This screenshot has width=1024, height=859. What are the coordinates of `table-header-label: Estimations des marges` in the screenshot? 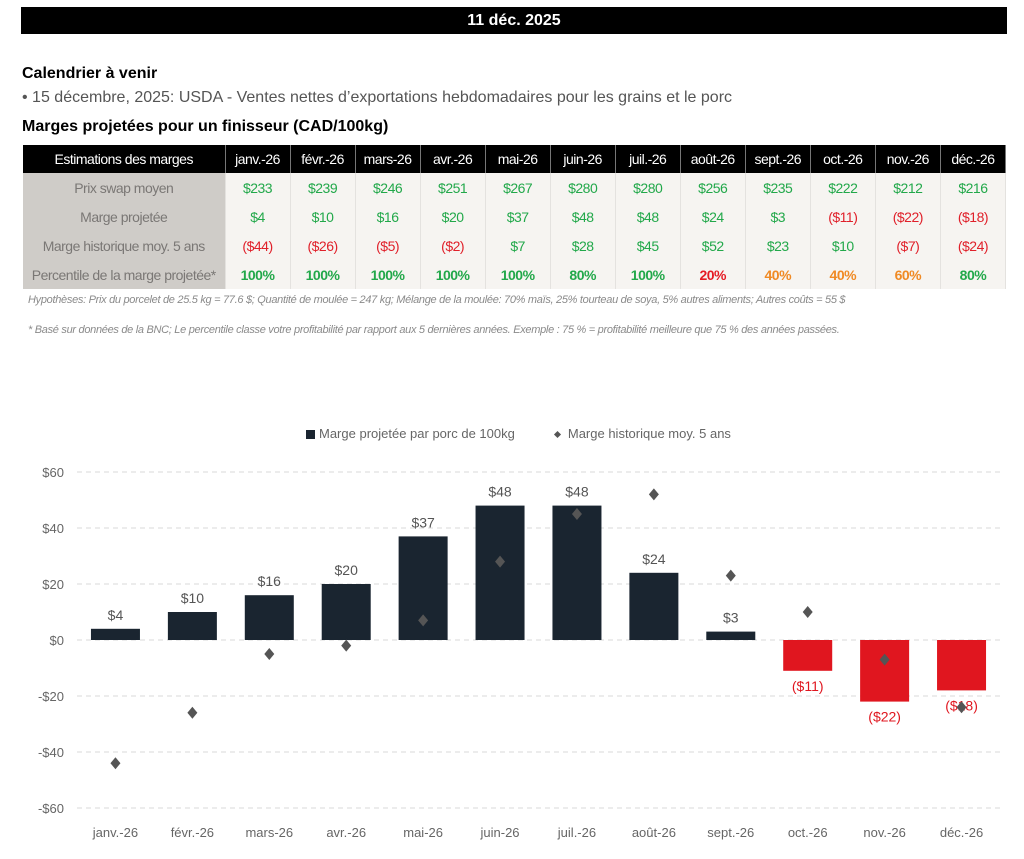 It's located at (124, 159).